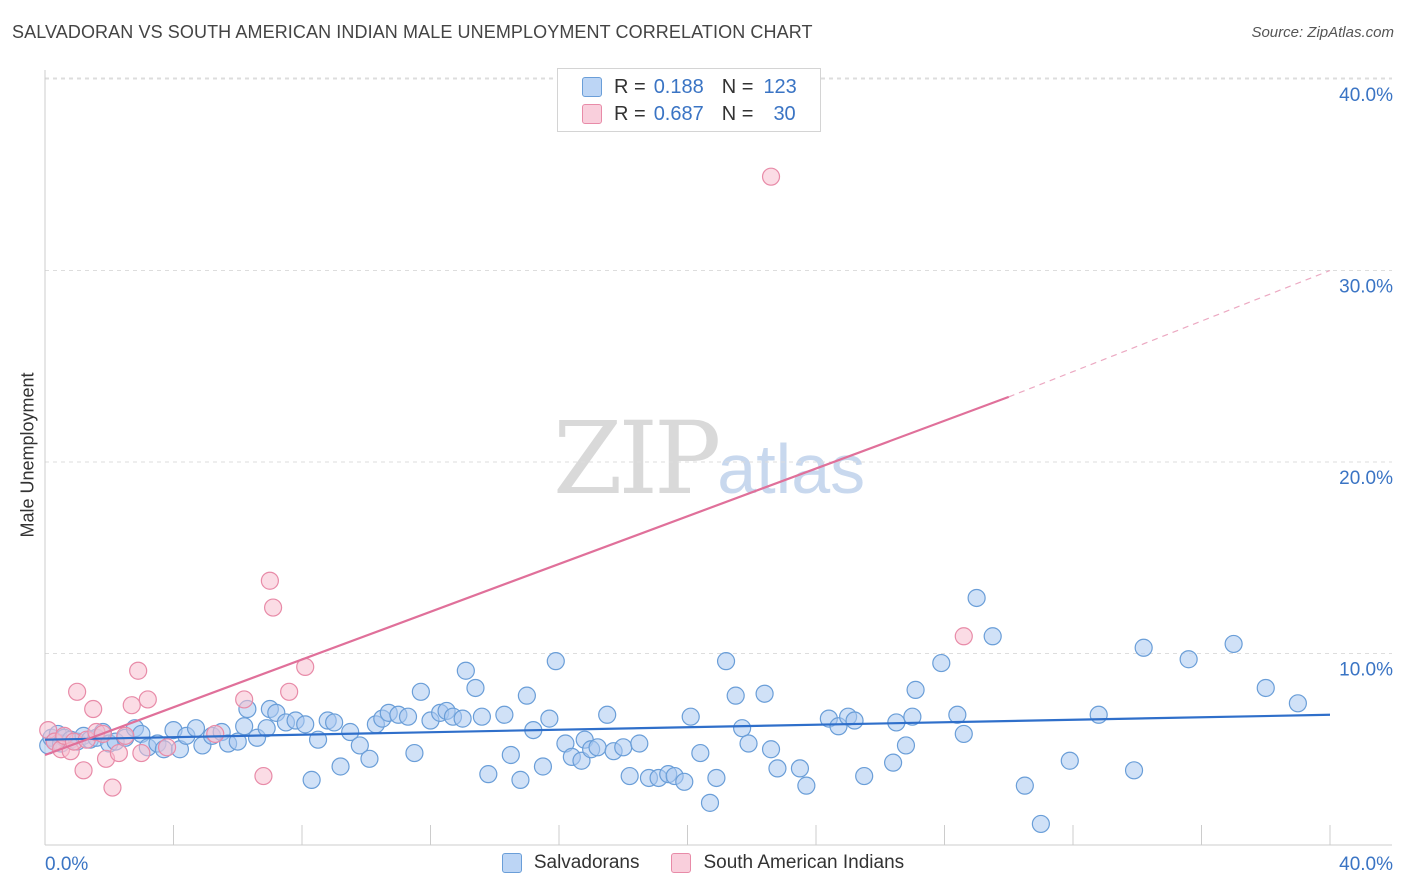  I want to click on salvadoran-trend-line, so click(687, 727).